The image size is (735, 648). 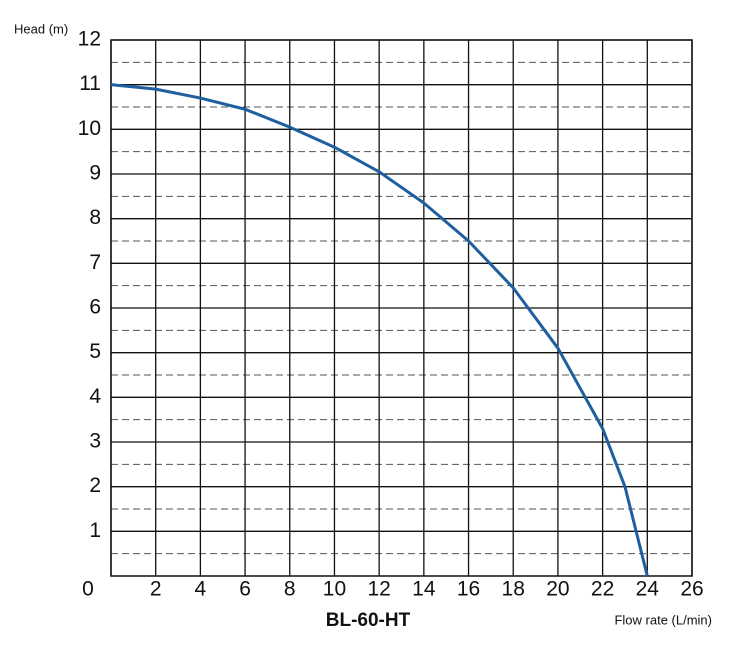 What do you see at coordinates (156, 589) in the screenshot?
I see `x-tick-label: 2` at bounding box center [156, 589].